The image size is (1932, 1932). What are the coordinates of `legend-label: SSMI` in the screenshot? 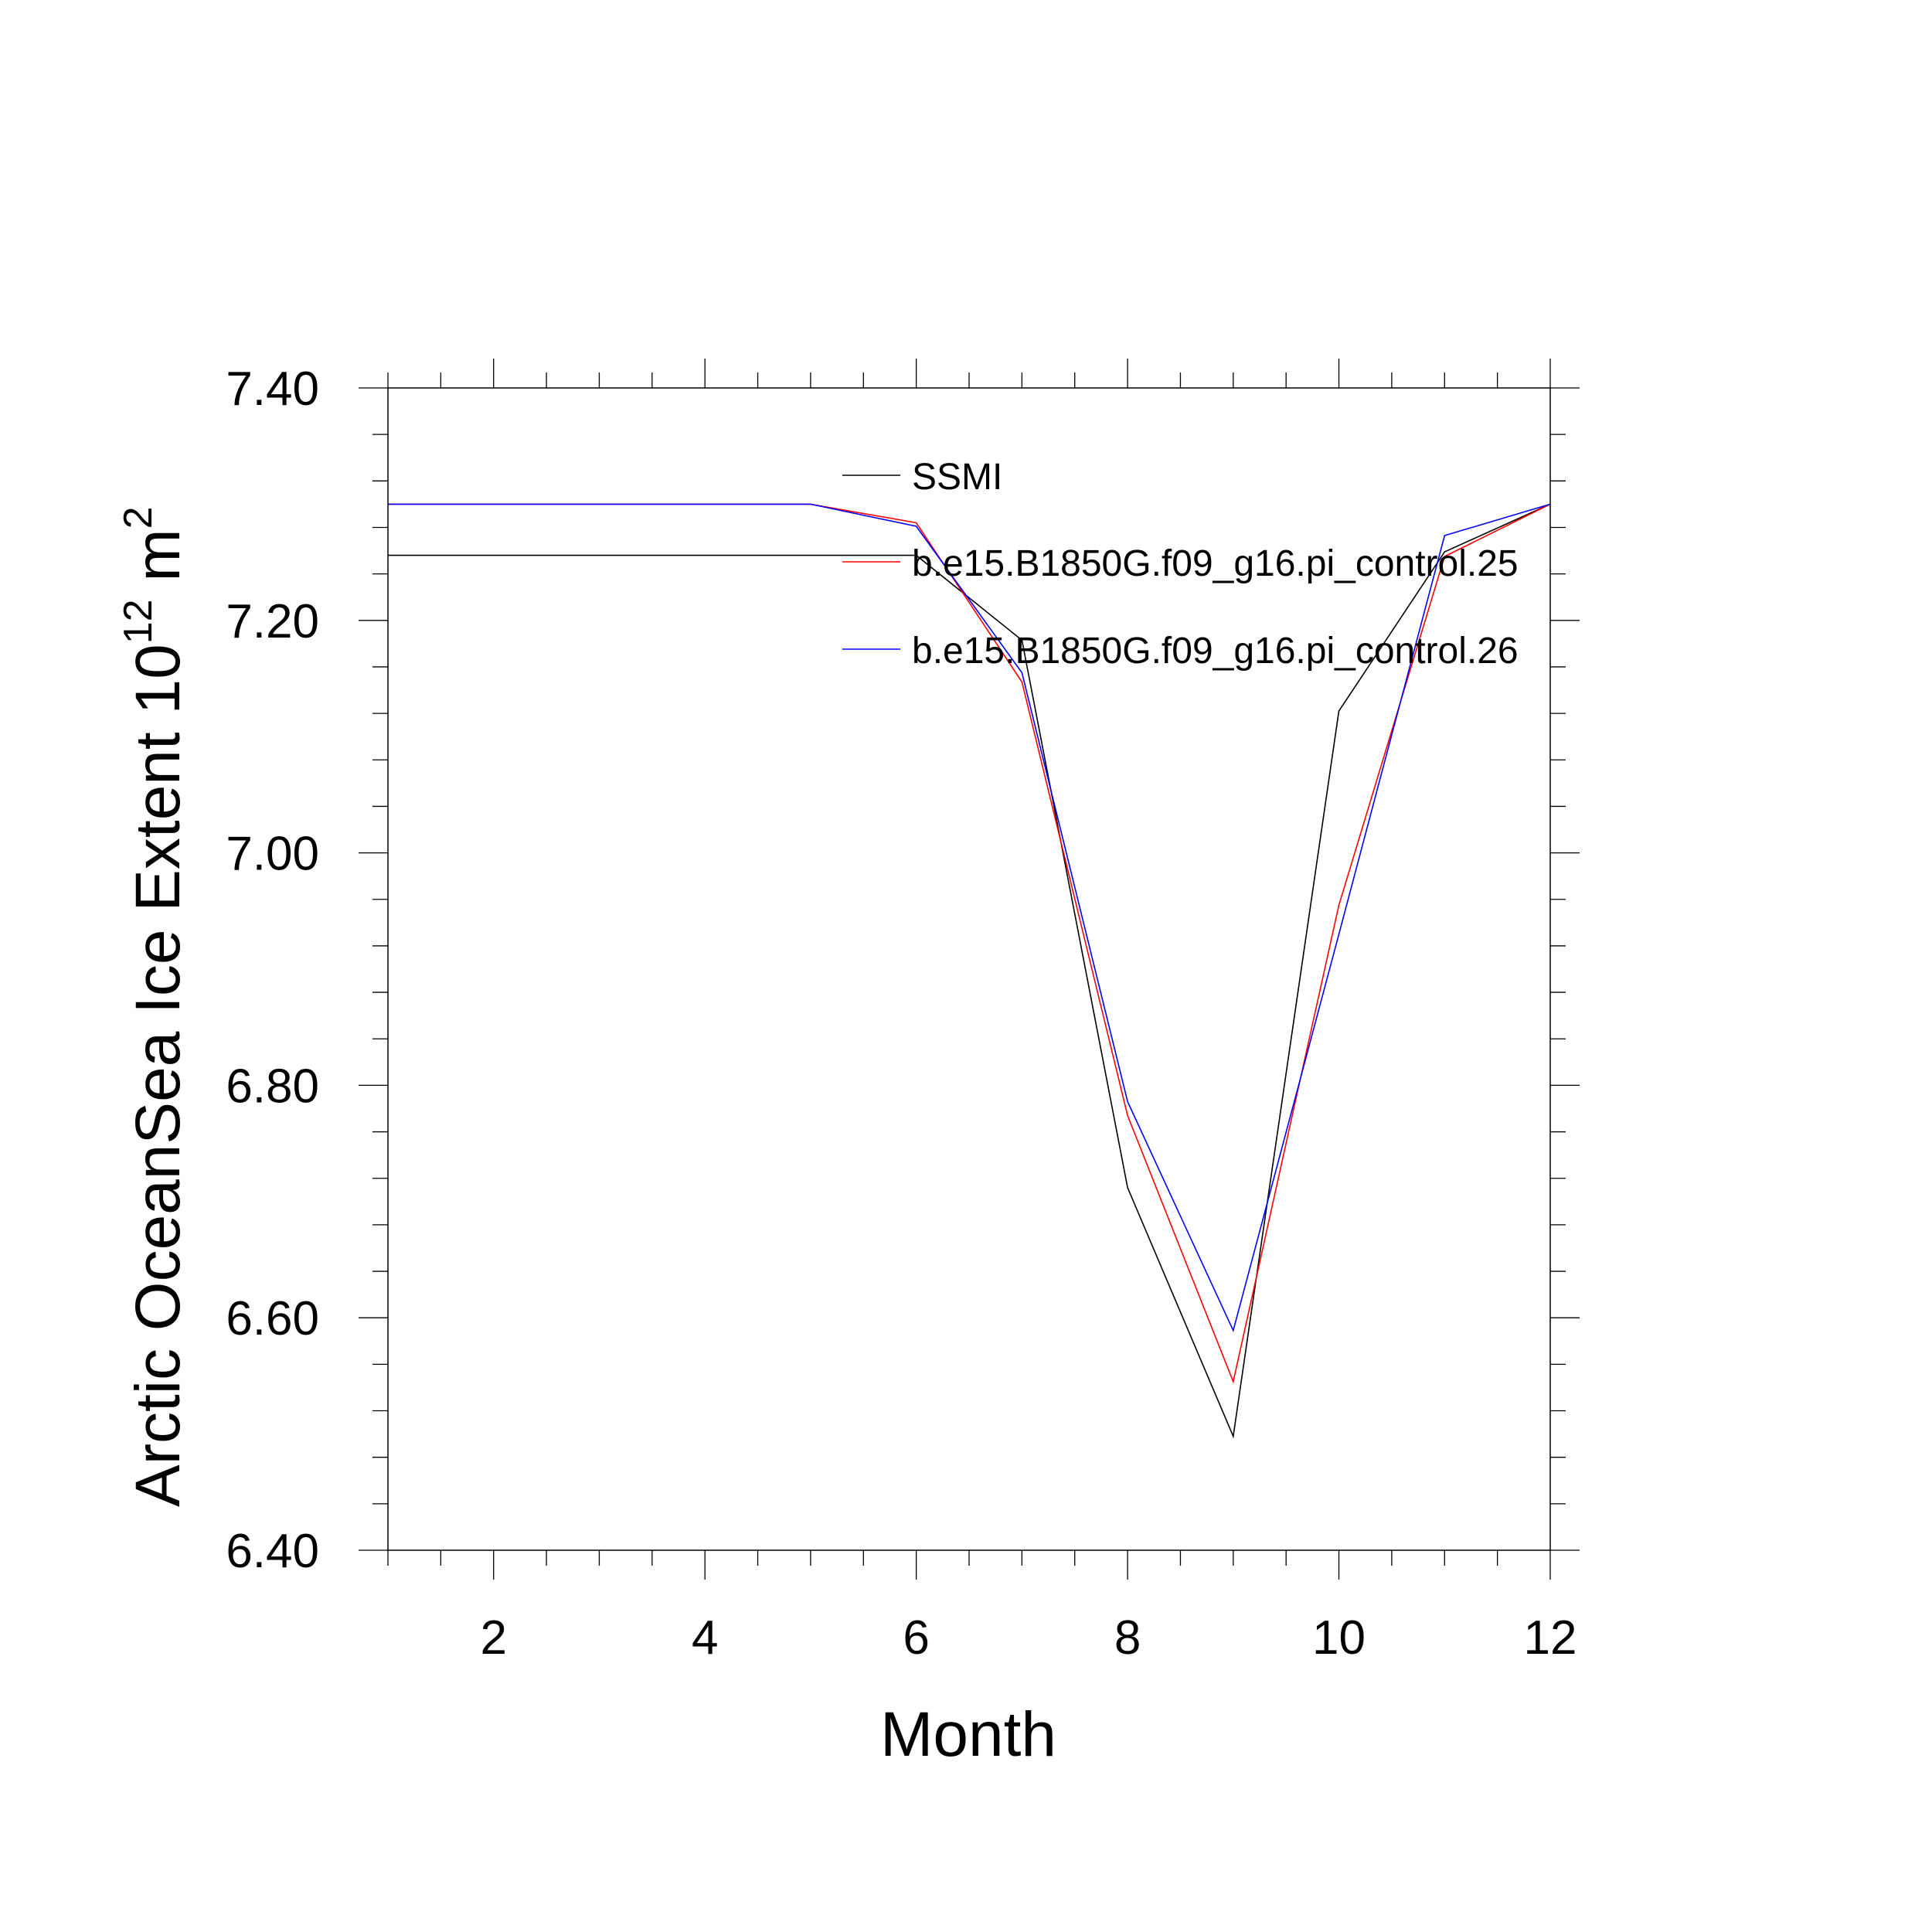 It's located at (957, 478).